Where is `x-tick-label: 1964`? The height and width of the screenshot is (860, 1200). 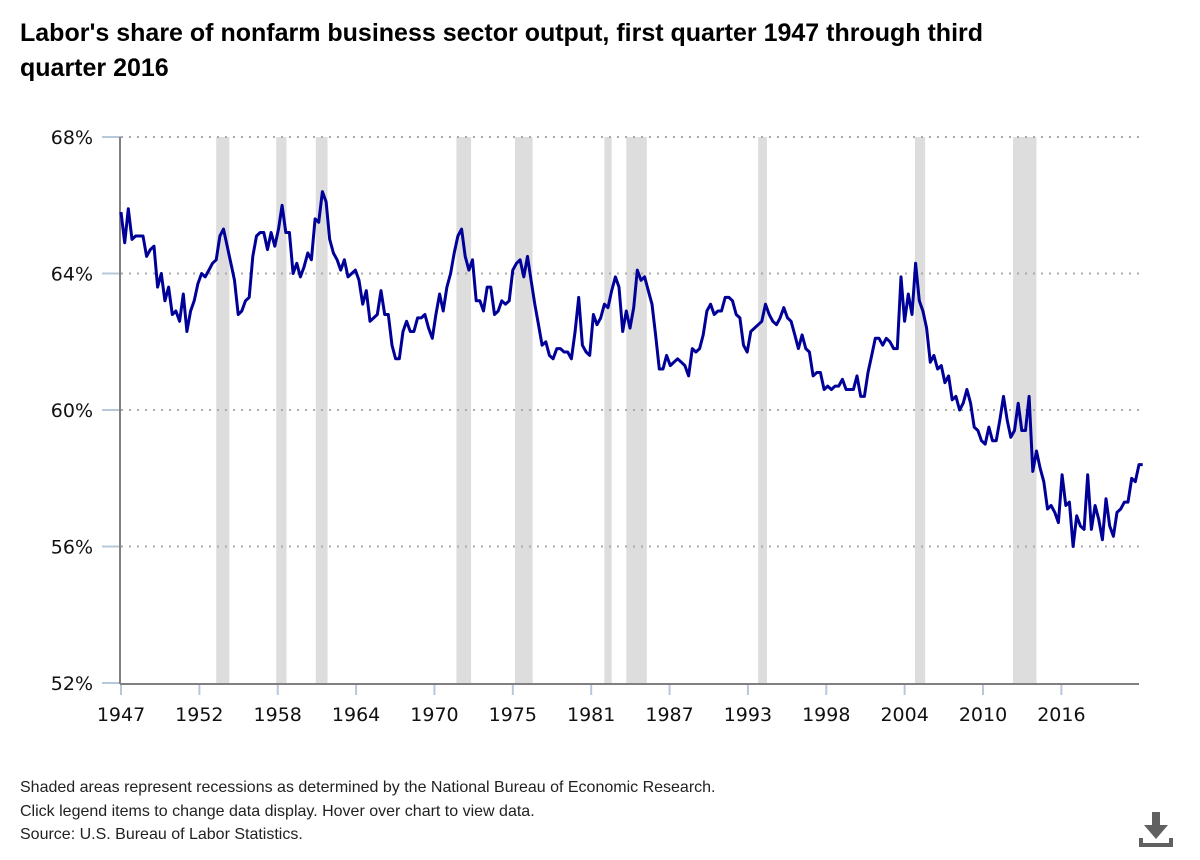
x-tick-label: 1964 is located at coordinates (356, 715).